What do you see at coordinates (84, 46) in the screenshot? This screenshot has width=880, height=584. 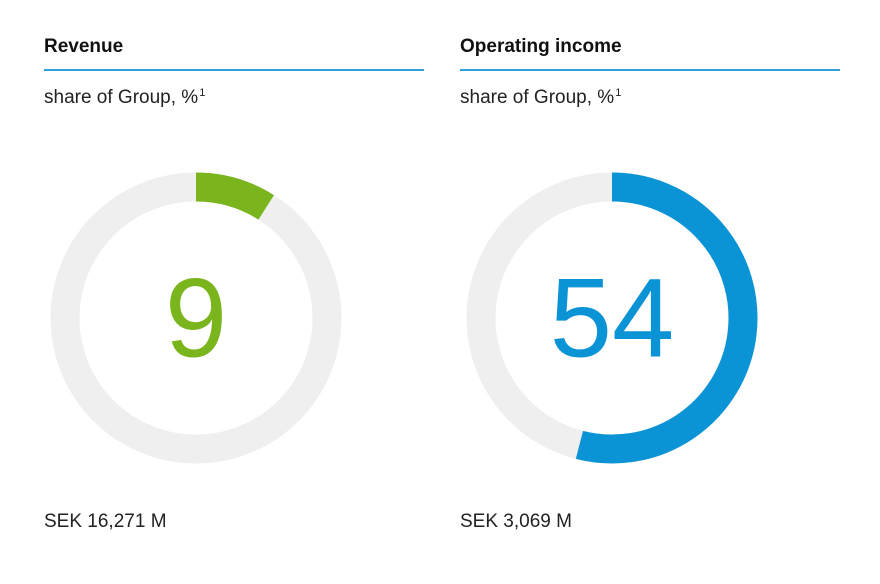 I see `revenue-title: Revenue` at bounding box center [84, 46].